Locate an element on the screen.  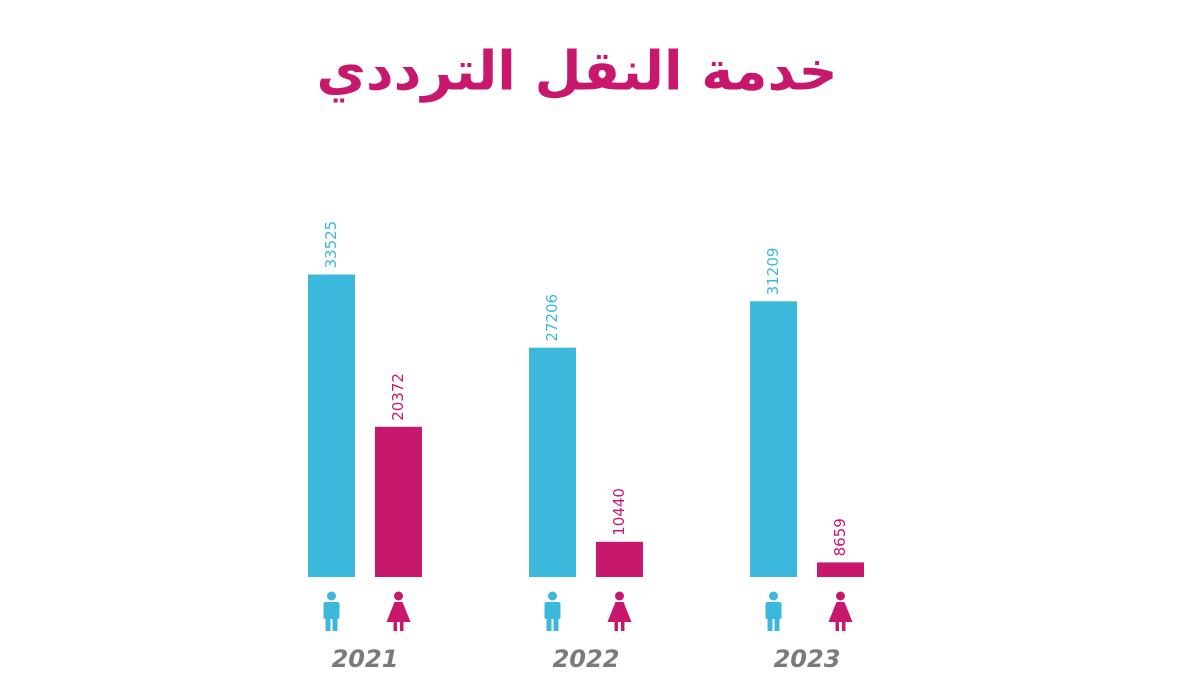
x-tick-label: 2023 is located at coordinates (807, 659).